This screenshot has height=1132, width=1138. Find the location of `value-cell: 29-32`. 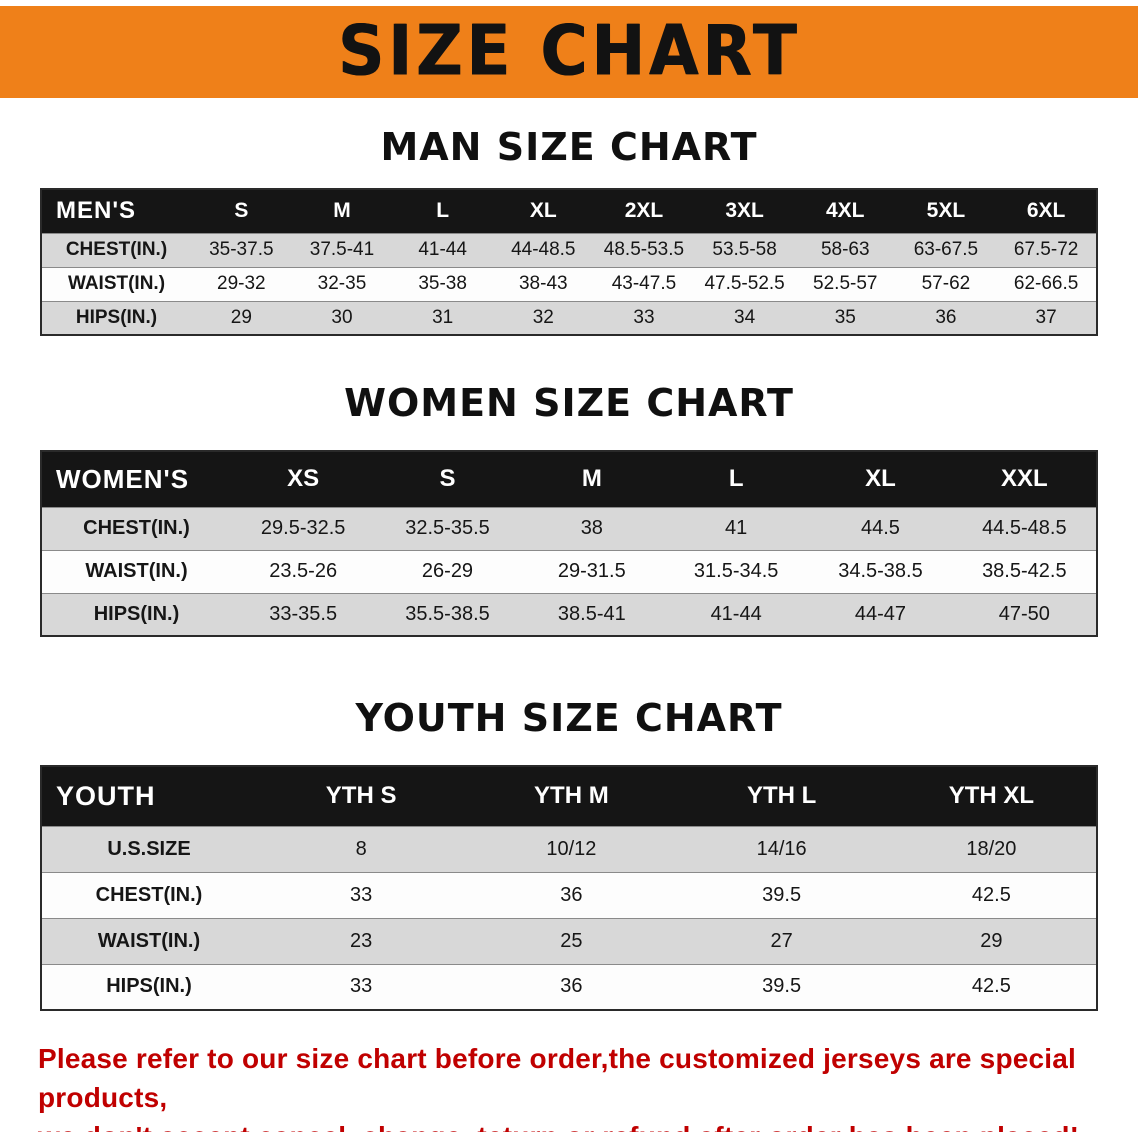

value-cell: 29-32 is located at coordinates (241, 283).